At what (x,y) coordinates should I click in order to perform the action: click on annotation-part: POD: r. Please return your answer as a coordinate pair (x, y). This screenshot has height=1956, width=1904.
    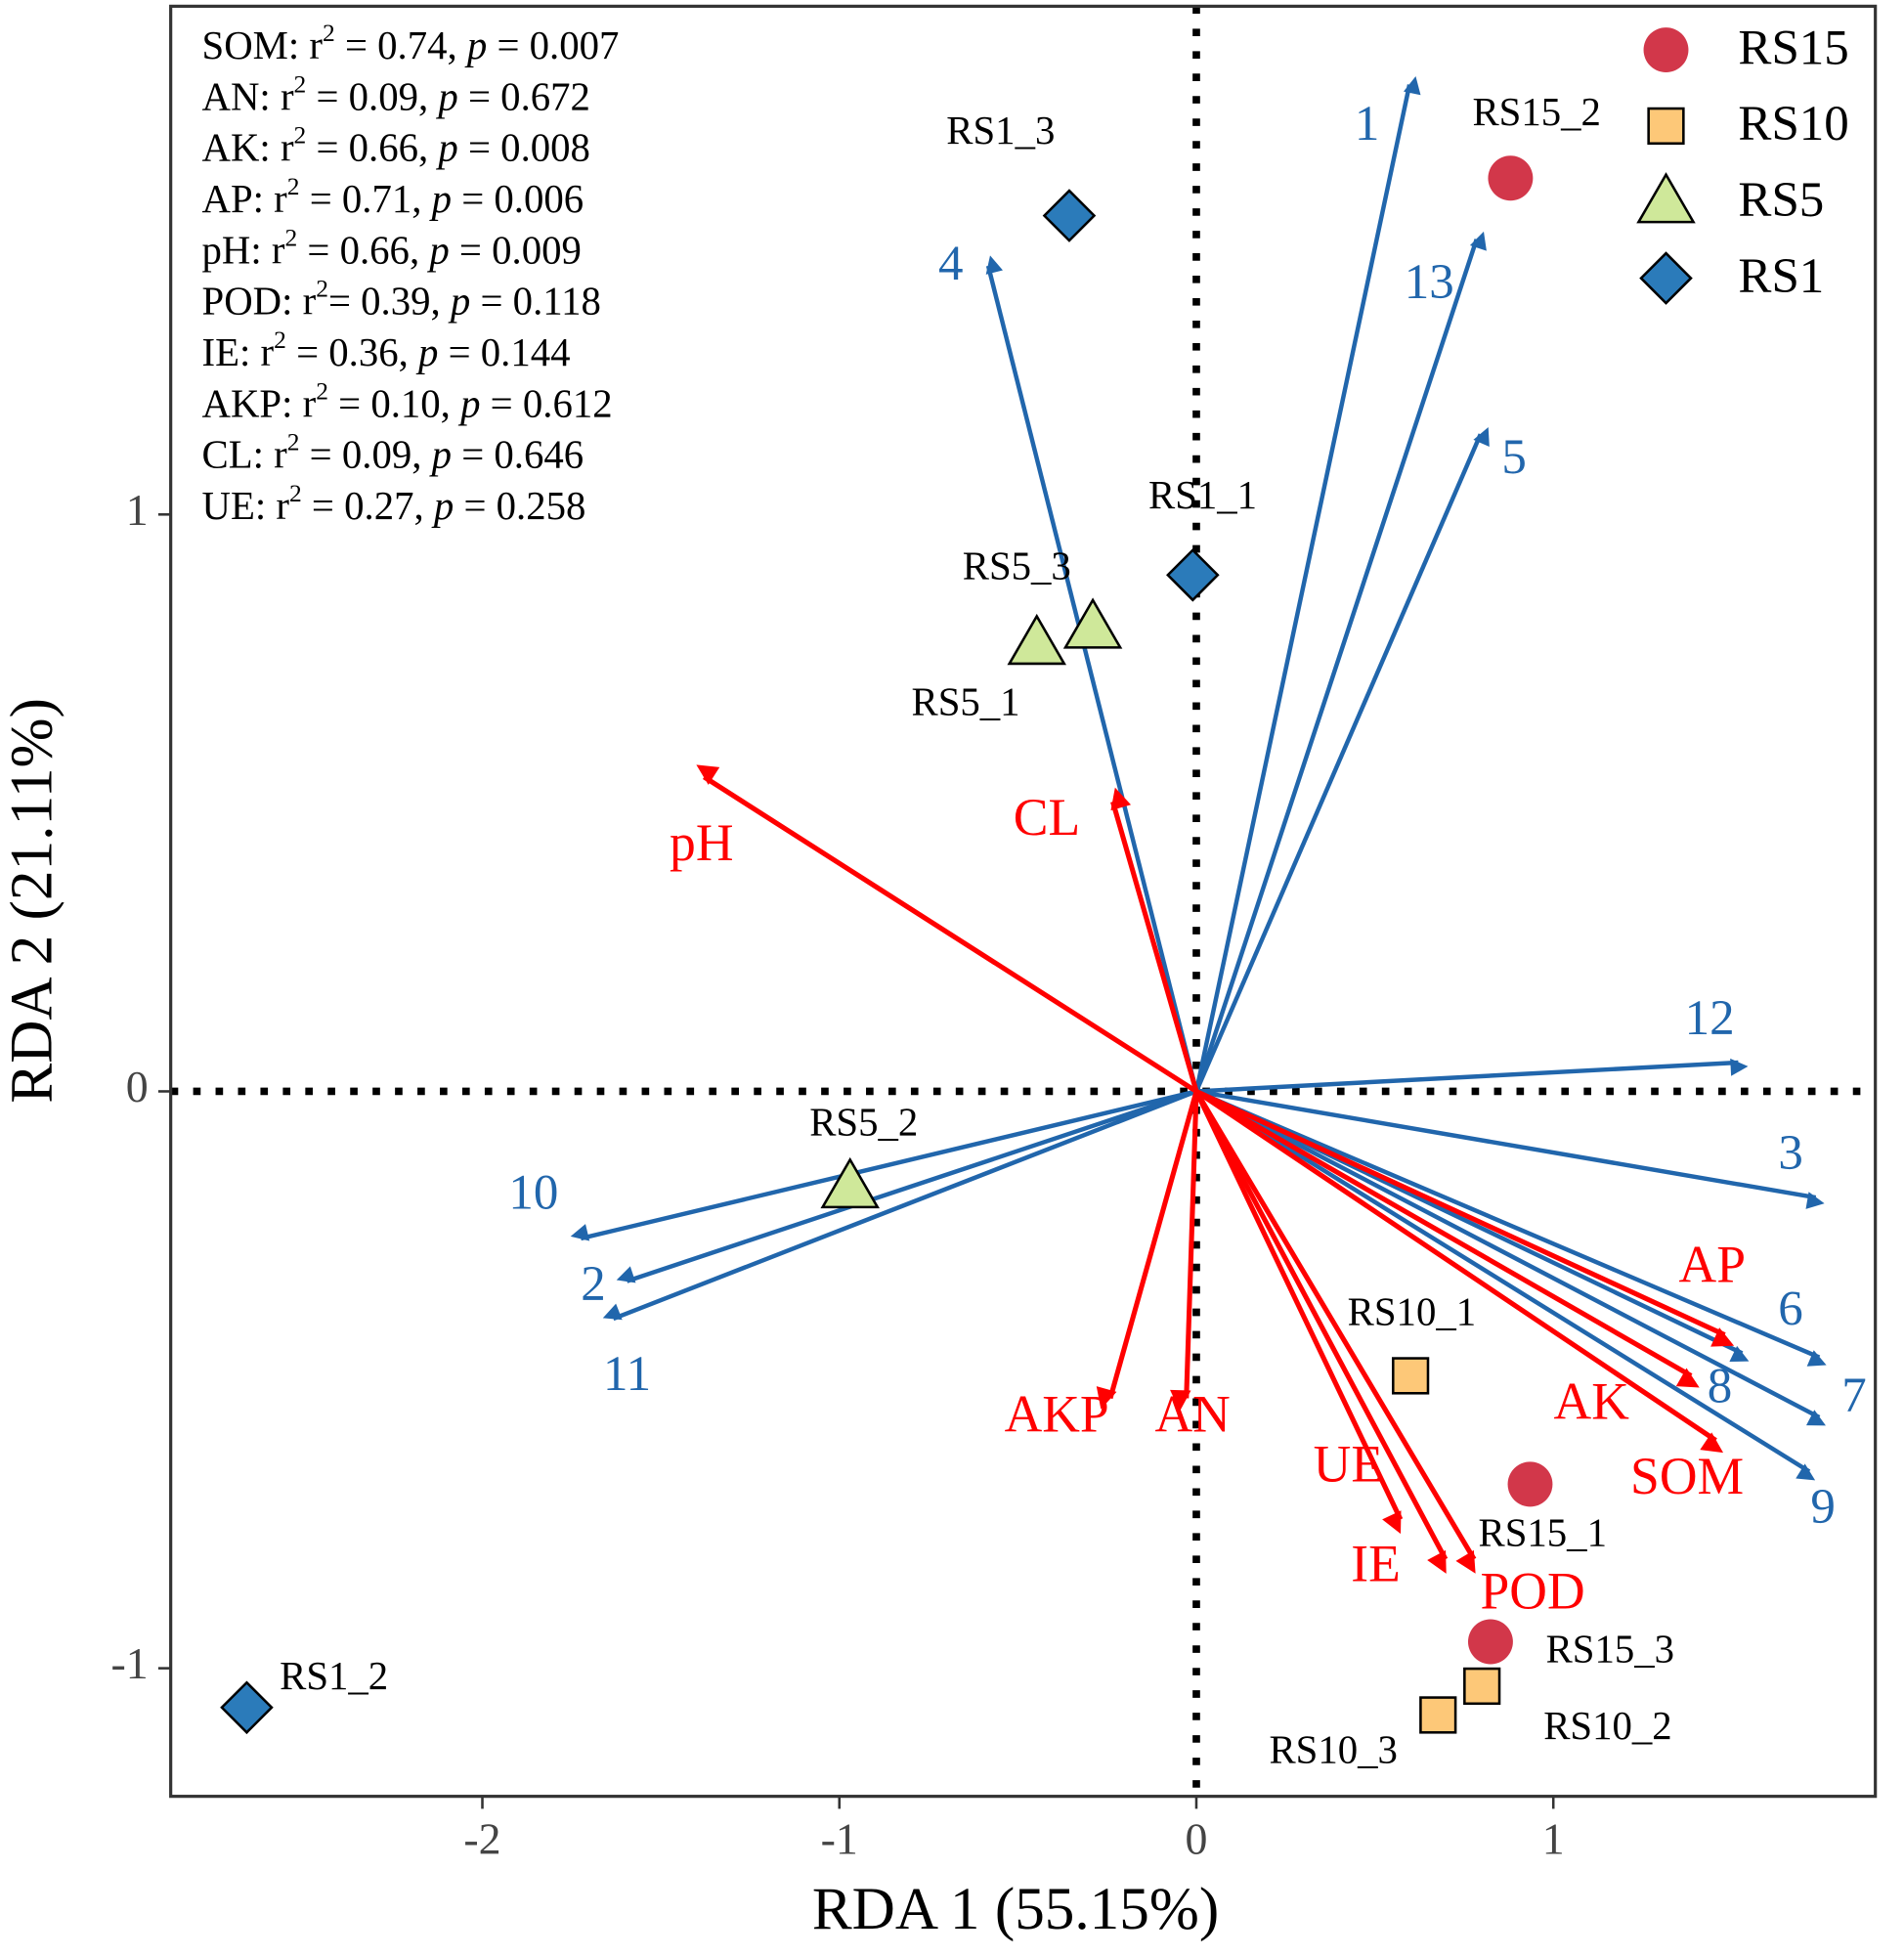
    Looking at the image, I should click on (259, 302).